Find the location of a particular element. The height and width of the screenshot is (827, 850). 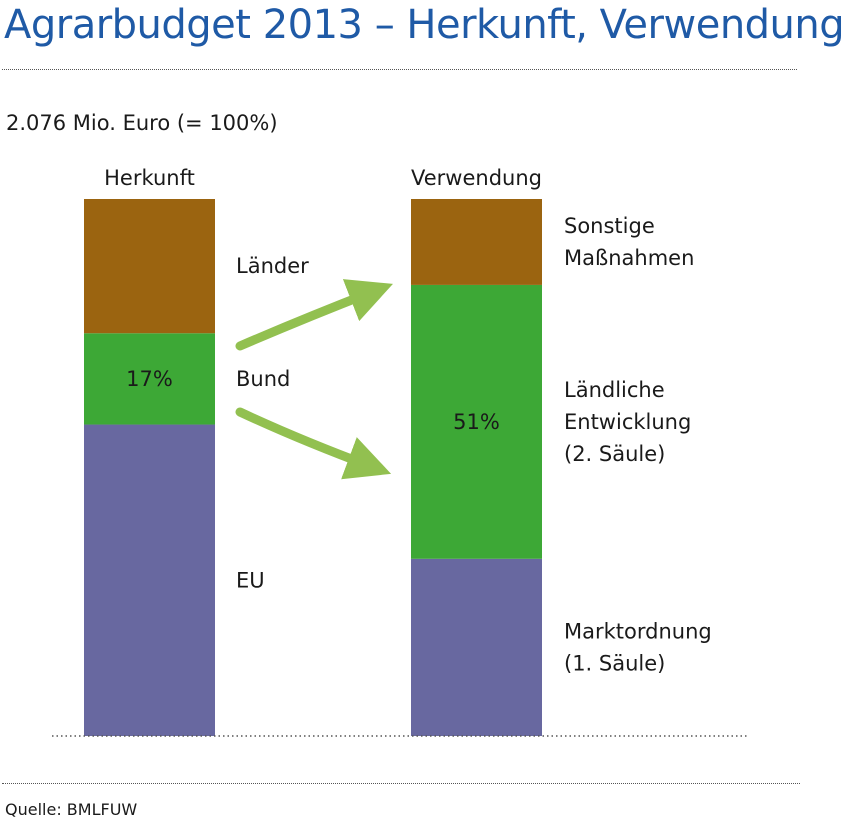

category-label-2: Verwendung is located at coordinates (476, 178).